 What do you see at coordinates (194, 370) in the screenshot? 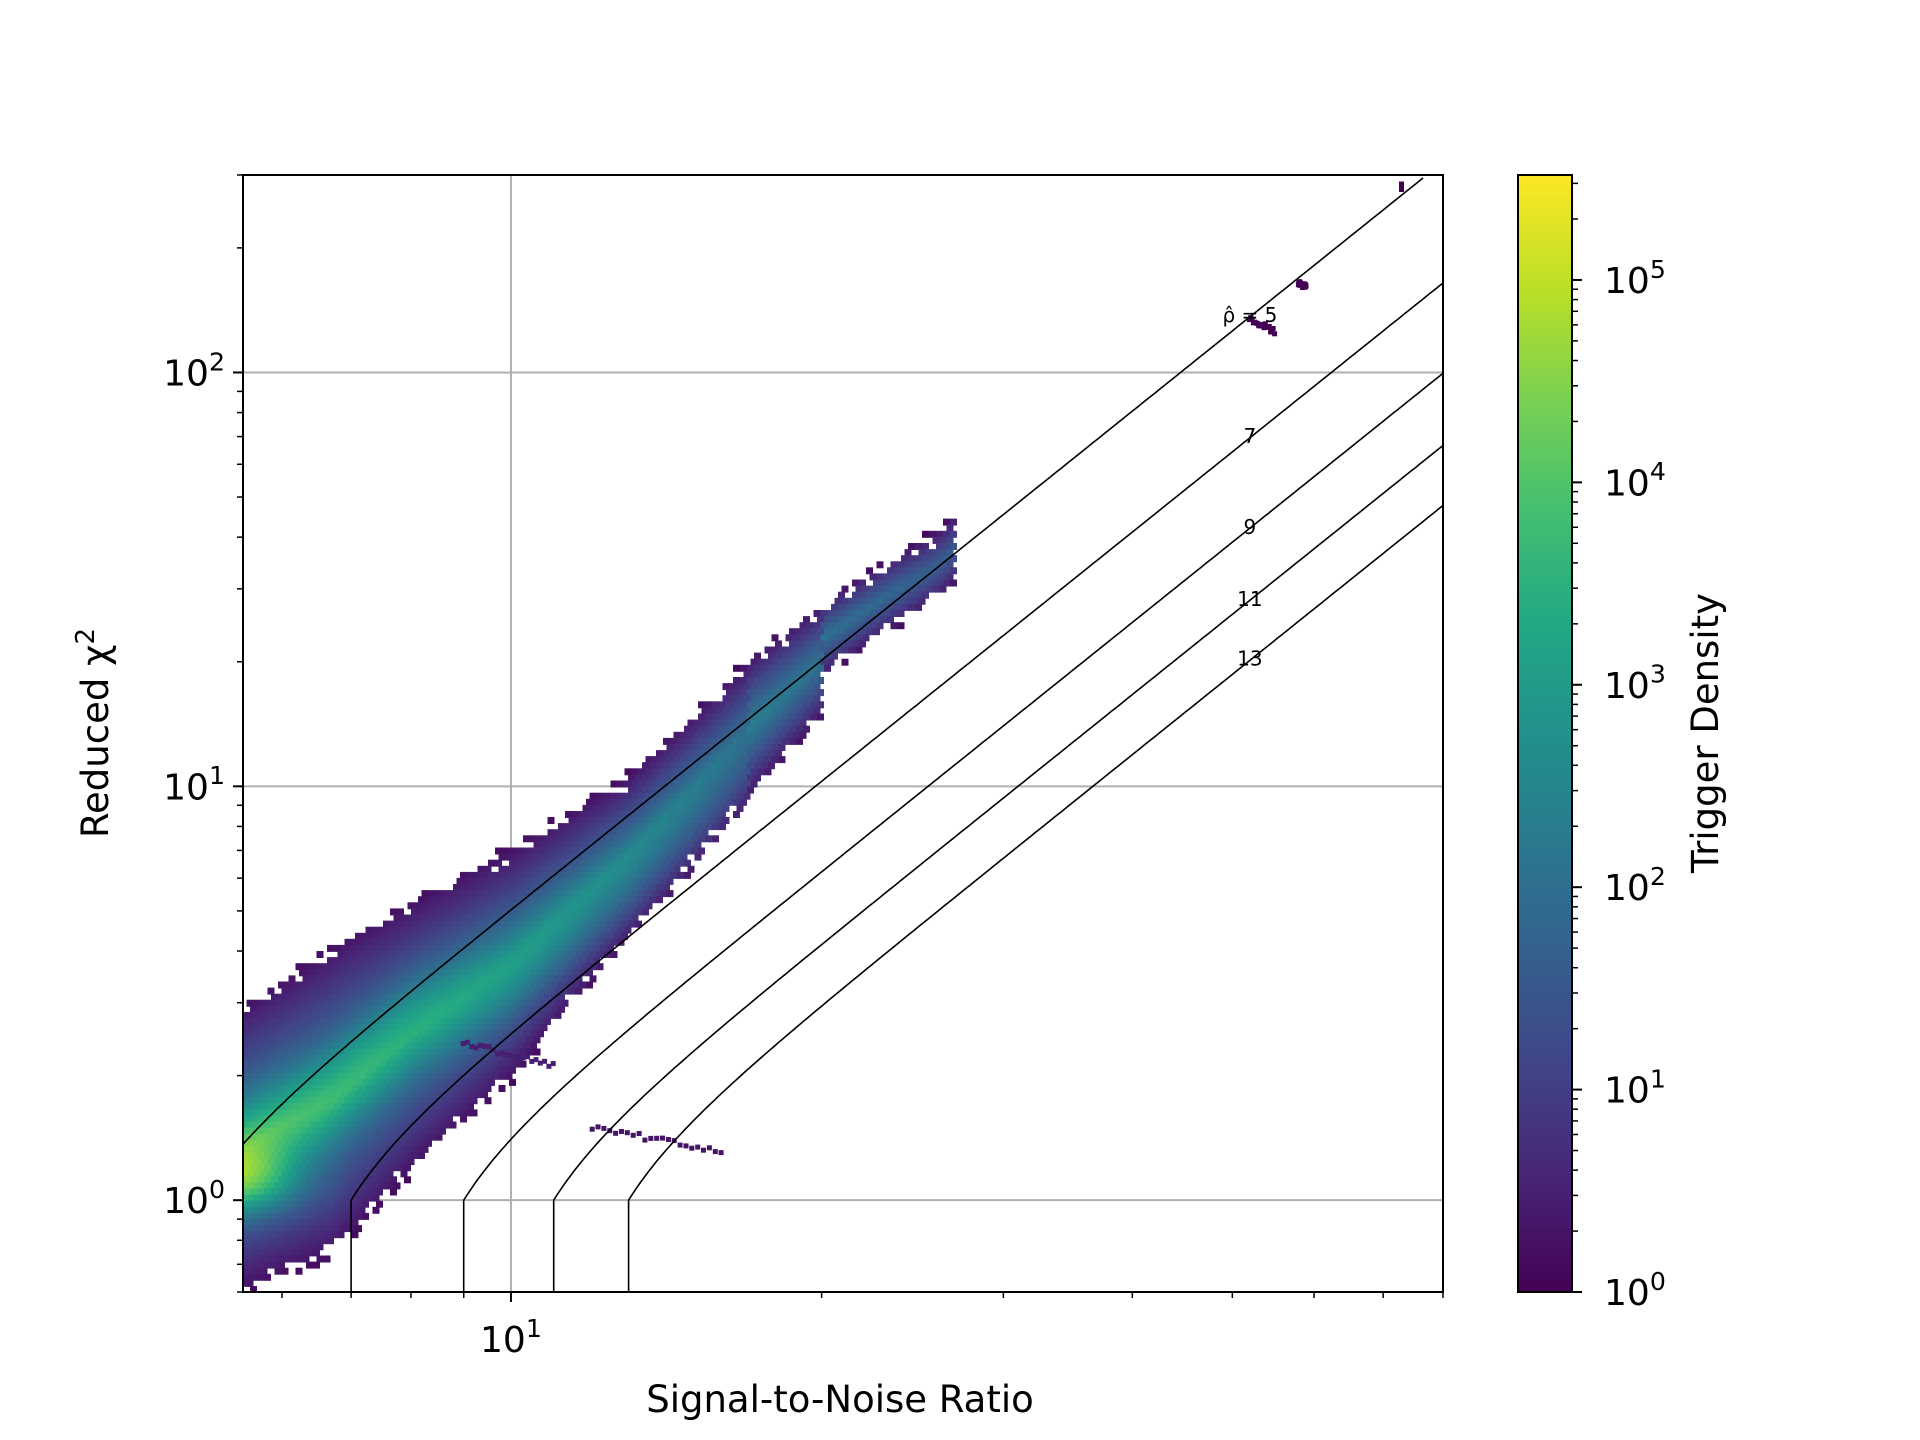
I see `y-tick-label: 102` at bounding box center [194, 370].